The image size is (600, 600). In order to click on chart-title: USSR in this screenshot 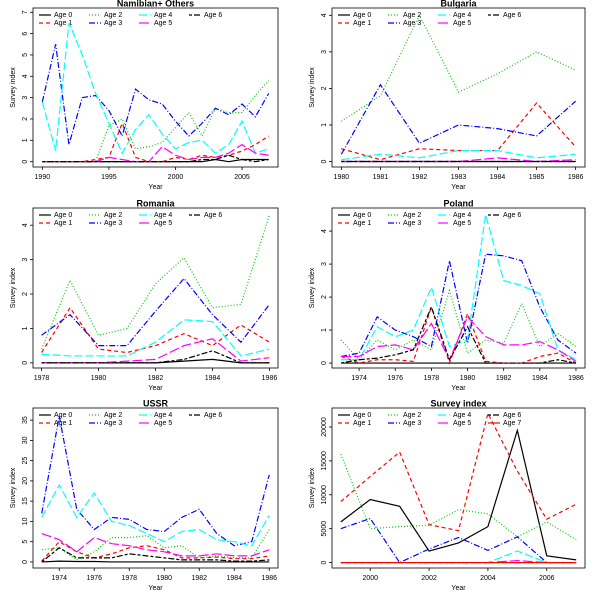, I will do `click(156, 403)`.